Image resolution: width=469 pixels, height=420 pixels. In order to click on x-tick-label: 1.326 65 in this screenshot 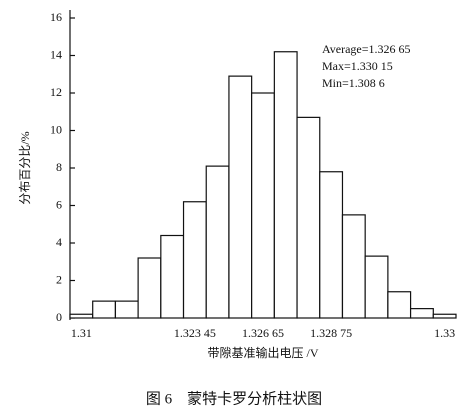, I will do `click(263, 333)`.